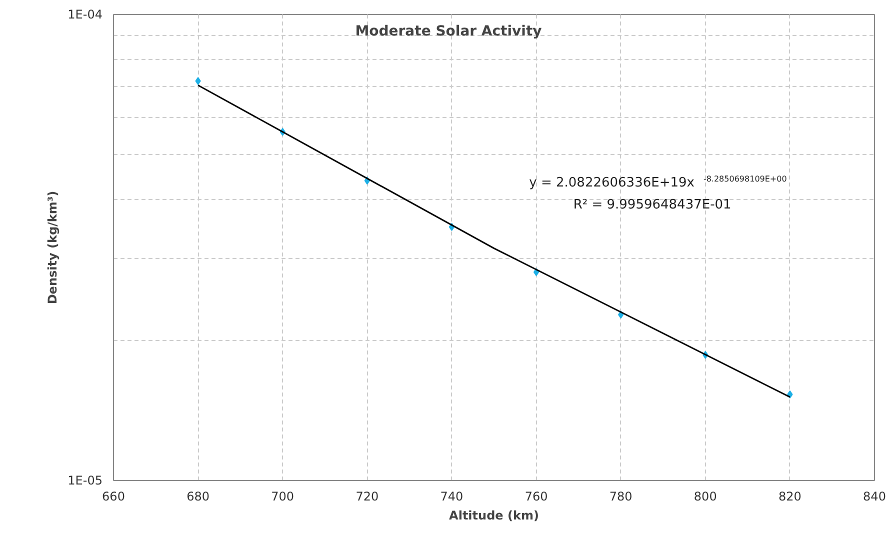  What do you see at coordinates (198, 80) in the screenshot?
I see `point` at bounding box center [198, 80].